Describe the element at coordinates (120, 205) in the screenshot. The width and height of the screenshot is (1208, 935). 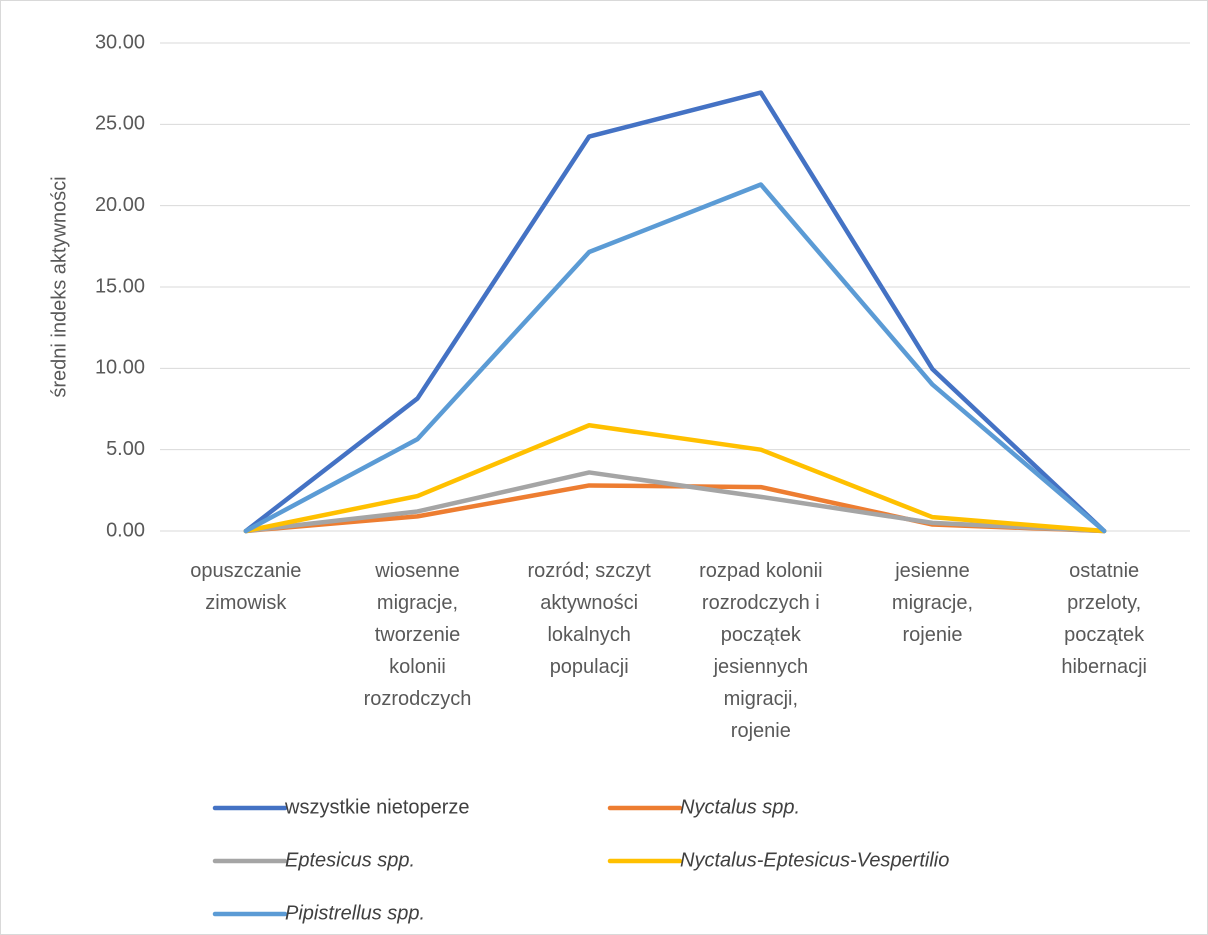
I see `y-tick-label: 20.00` at that location.